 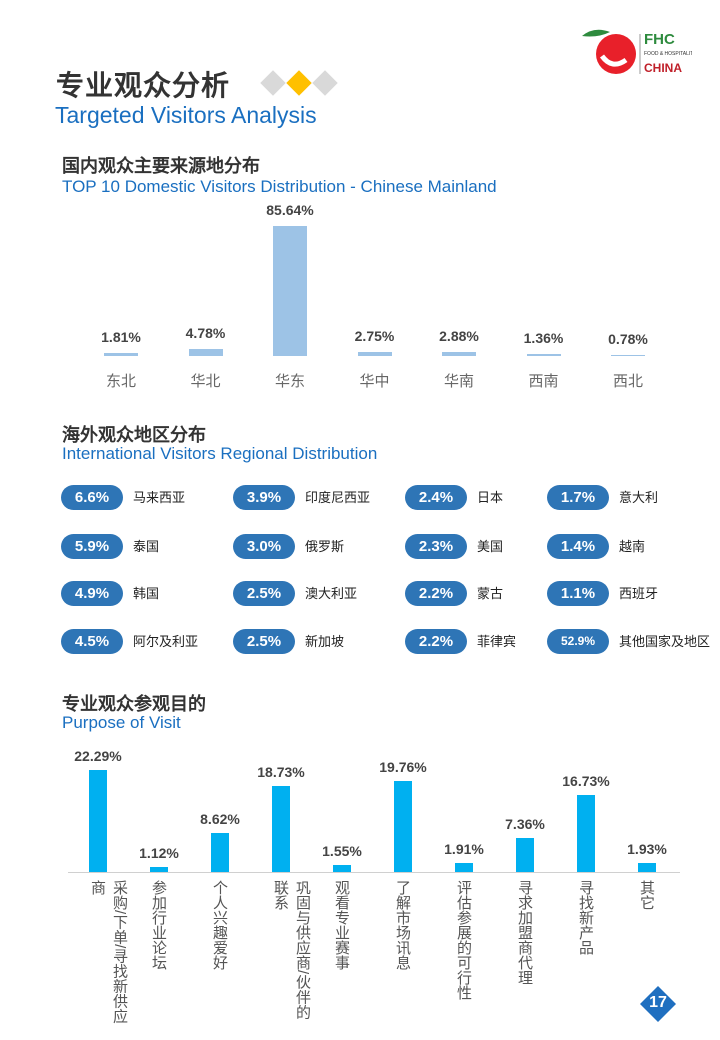 I want to click on category-label: 观看专业赛事, so click(x=341, y=925).